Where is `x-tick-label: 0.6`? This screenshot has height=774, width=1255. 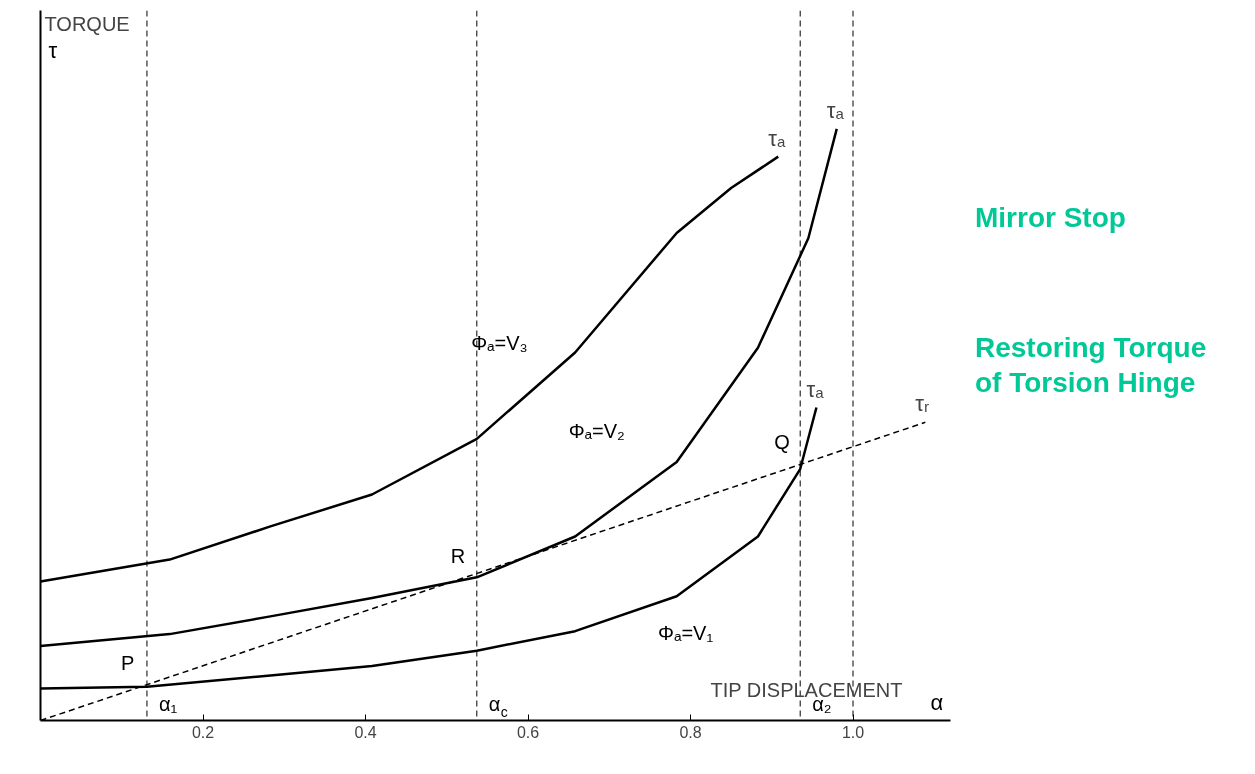
x-tick-label: 0.6 is located at coordinates (528, 732).